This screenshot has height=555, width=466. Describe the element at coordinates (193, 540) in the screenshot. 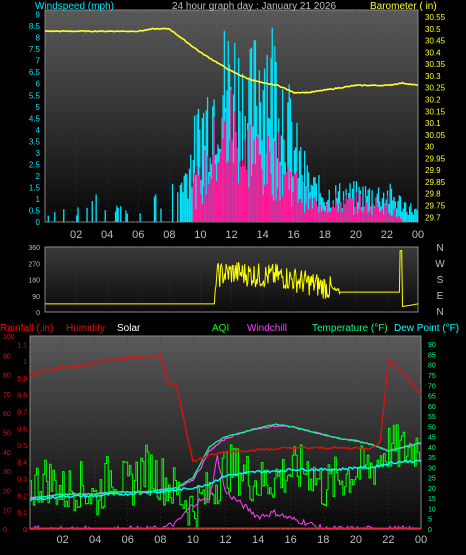

I see `time-tick-label: 10` at that location.